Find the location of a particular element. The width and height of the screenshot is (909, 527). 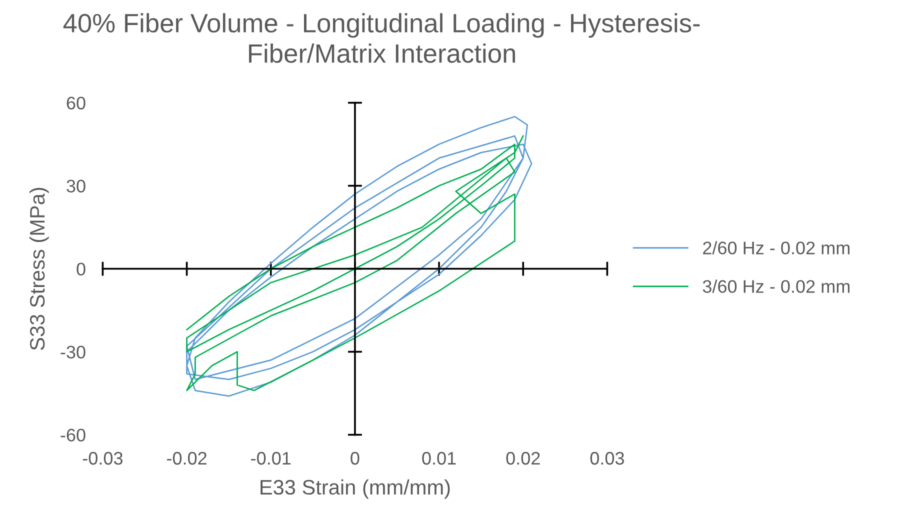

y-tick-label: 30 is located at coordinates (76, 186).